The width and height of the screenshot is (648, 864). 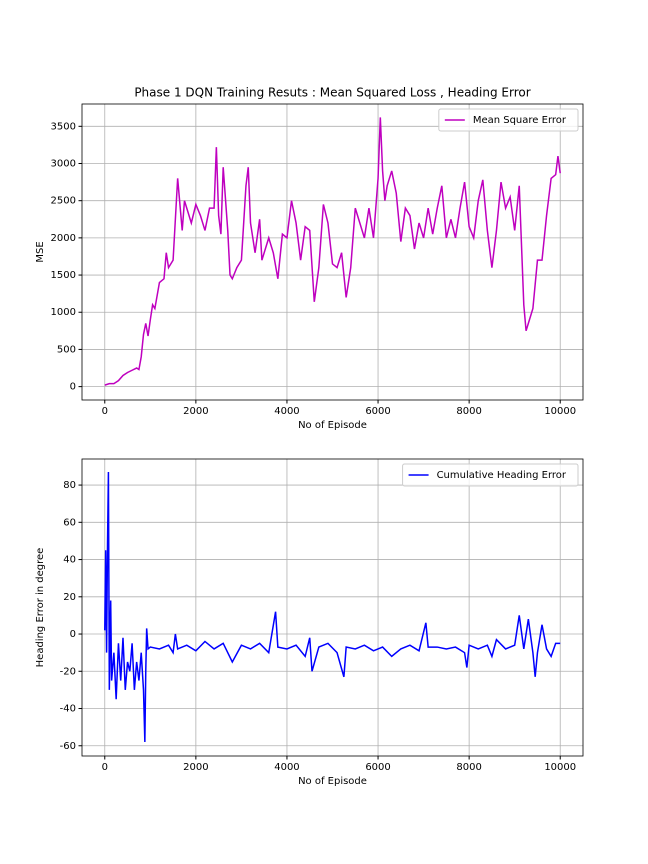 What do you see at coordinates (63, 163) in the screenshot?
I see `y-tick-label: 3000` at bounding box center [63, 163].